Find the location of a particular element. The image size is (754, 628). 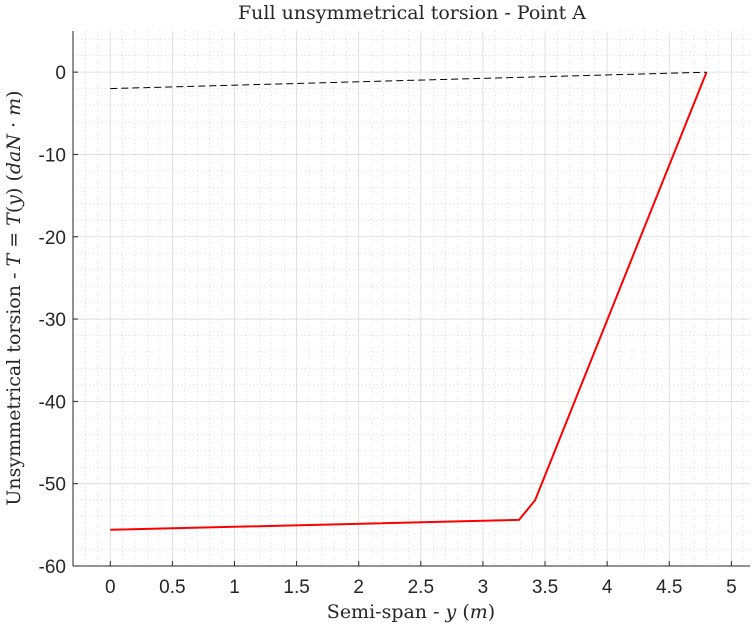

x-tick-label: 3.5 is located at coordinates (545, 587).